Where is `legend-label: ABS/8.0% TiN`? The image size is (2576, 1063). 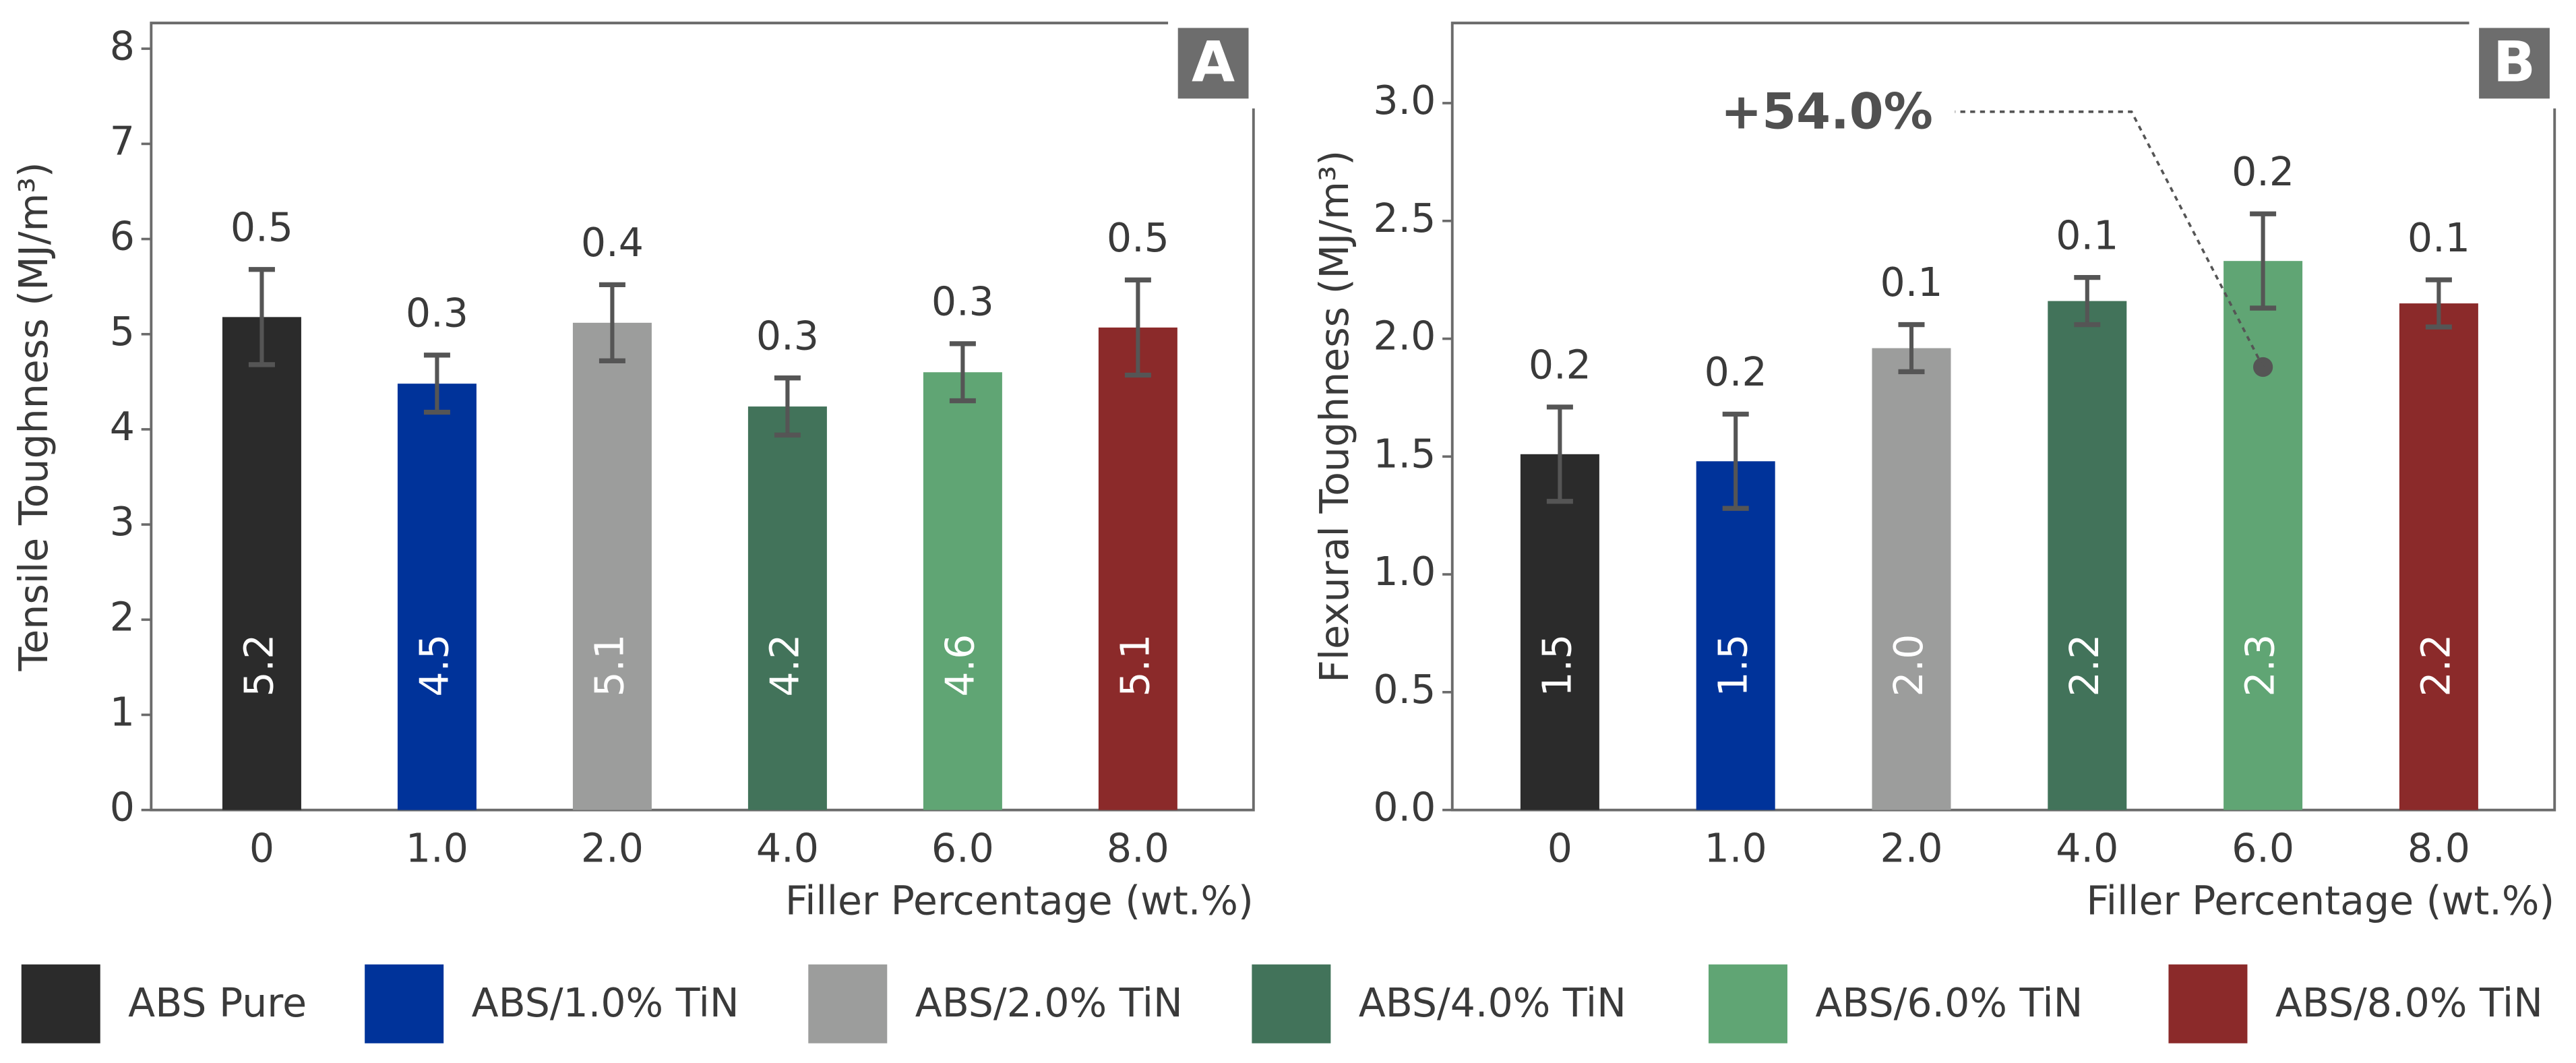 legend-label: ABS/8.0% TiN is located at coordinates (2409, 1003).